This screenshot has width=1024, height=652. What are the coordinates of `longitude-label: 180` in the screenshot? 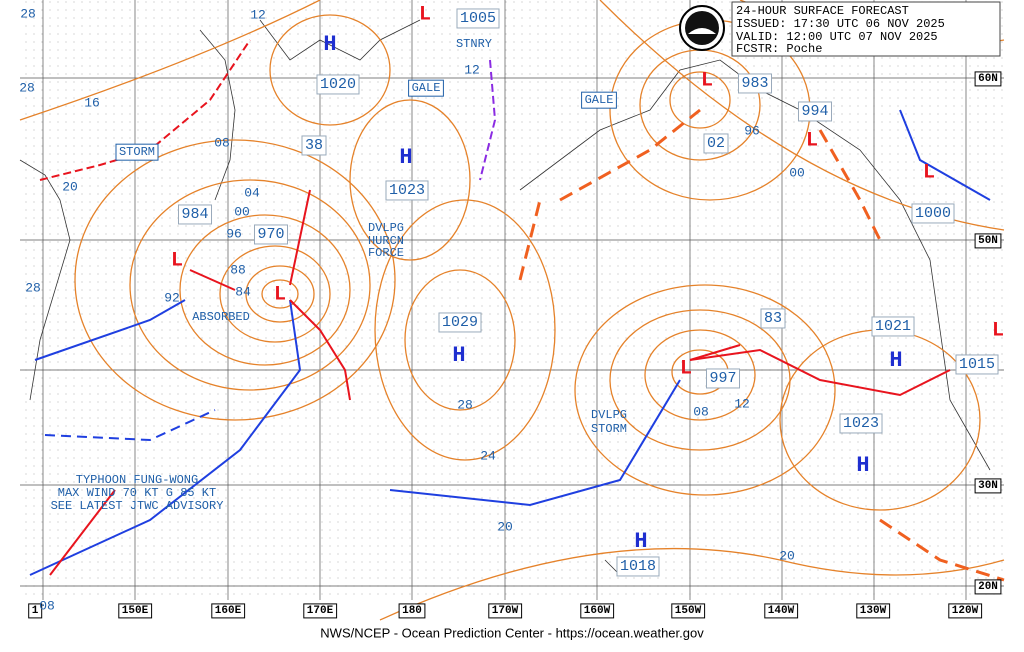 It's located at (412, 611).